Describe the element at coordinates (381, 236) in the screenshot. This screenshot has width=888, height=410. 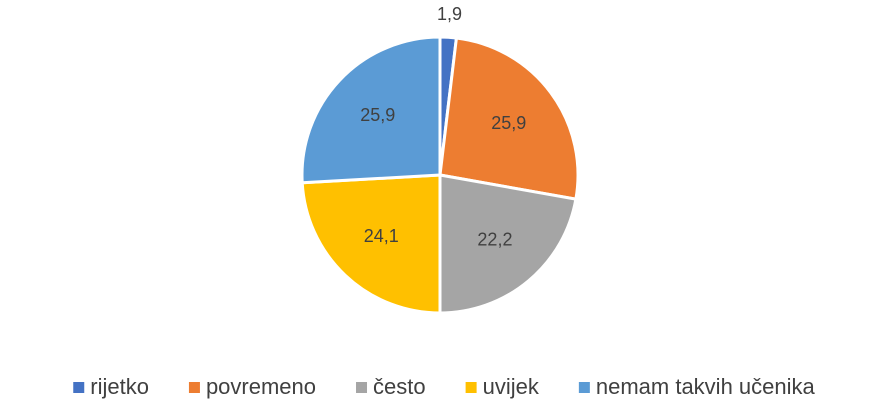
I see `data-label: 24,1` at that location.